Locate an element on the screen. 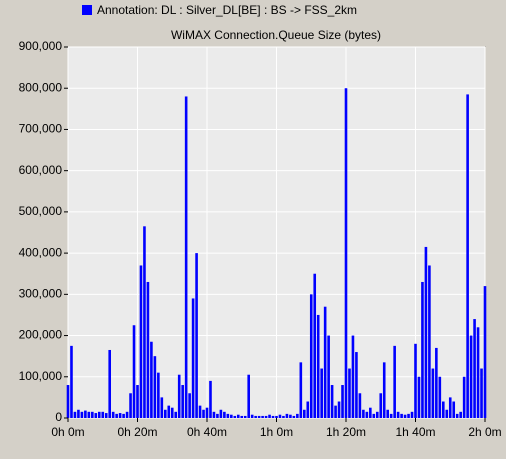 The height and width of the screenshot is (459, 506). legend-swatch is located at coordinates (87, 10).